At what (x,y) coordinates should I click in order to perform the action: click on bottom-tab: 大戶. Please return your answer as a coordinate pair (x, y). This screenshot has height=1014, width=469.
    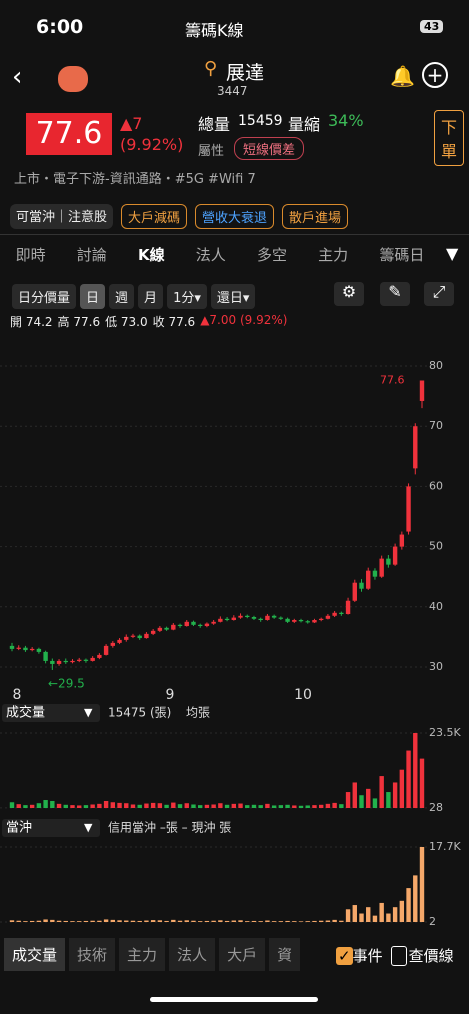
    Looking at the image, I should click on (242, 954).